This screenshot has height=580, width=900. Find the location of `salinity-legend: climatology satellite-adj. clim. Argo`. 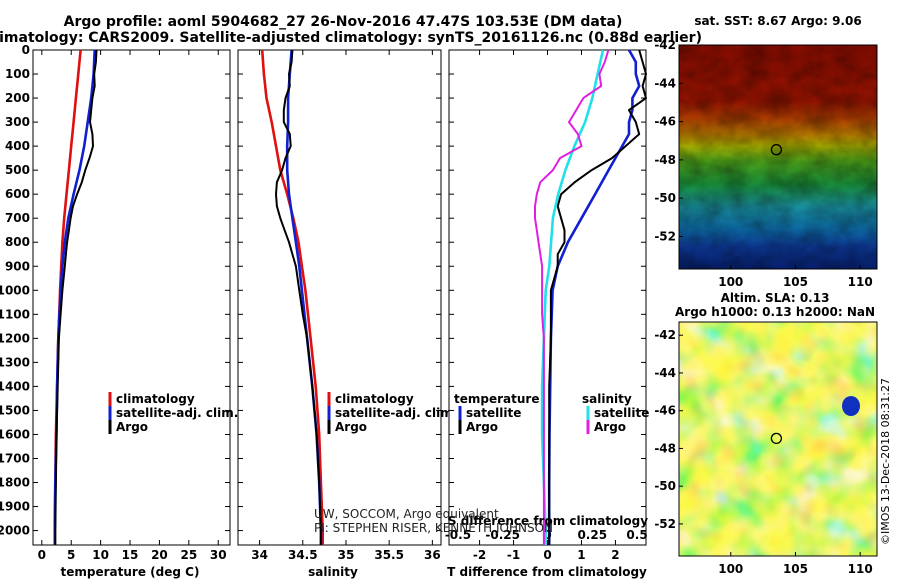

salinity-legend: climatology satellite-adj. clim. Argo is located at coordinates (392, 413).